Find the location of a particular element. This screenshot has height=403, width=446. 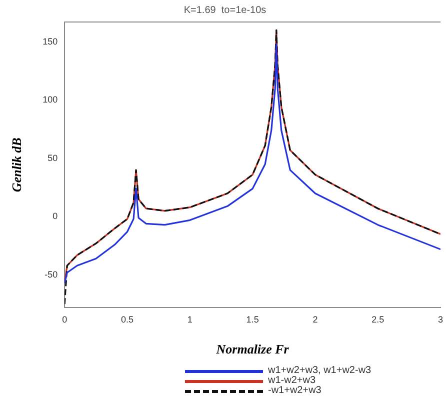

x-tick-label: 2 is located at coordinates (315, 319).